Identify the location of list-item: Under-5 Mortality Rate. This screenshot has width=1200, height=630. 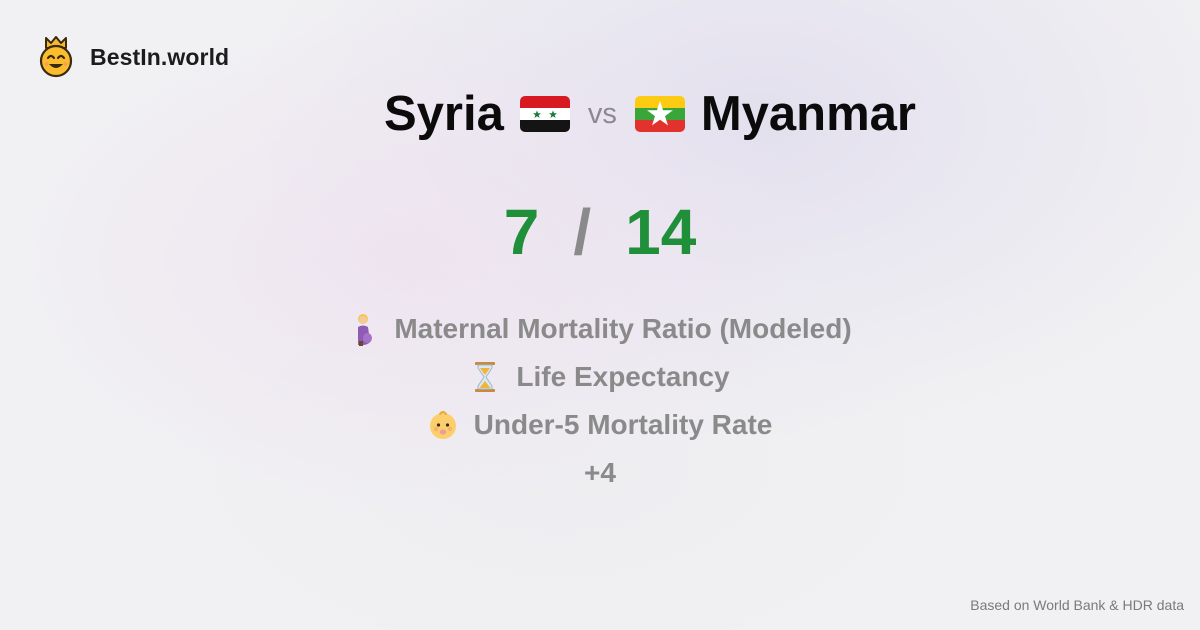
(600, 425).